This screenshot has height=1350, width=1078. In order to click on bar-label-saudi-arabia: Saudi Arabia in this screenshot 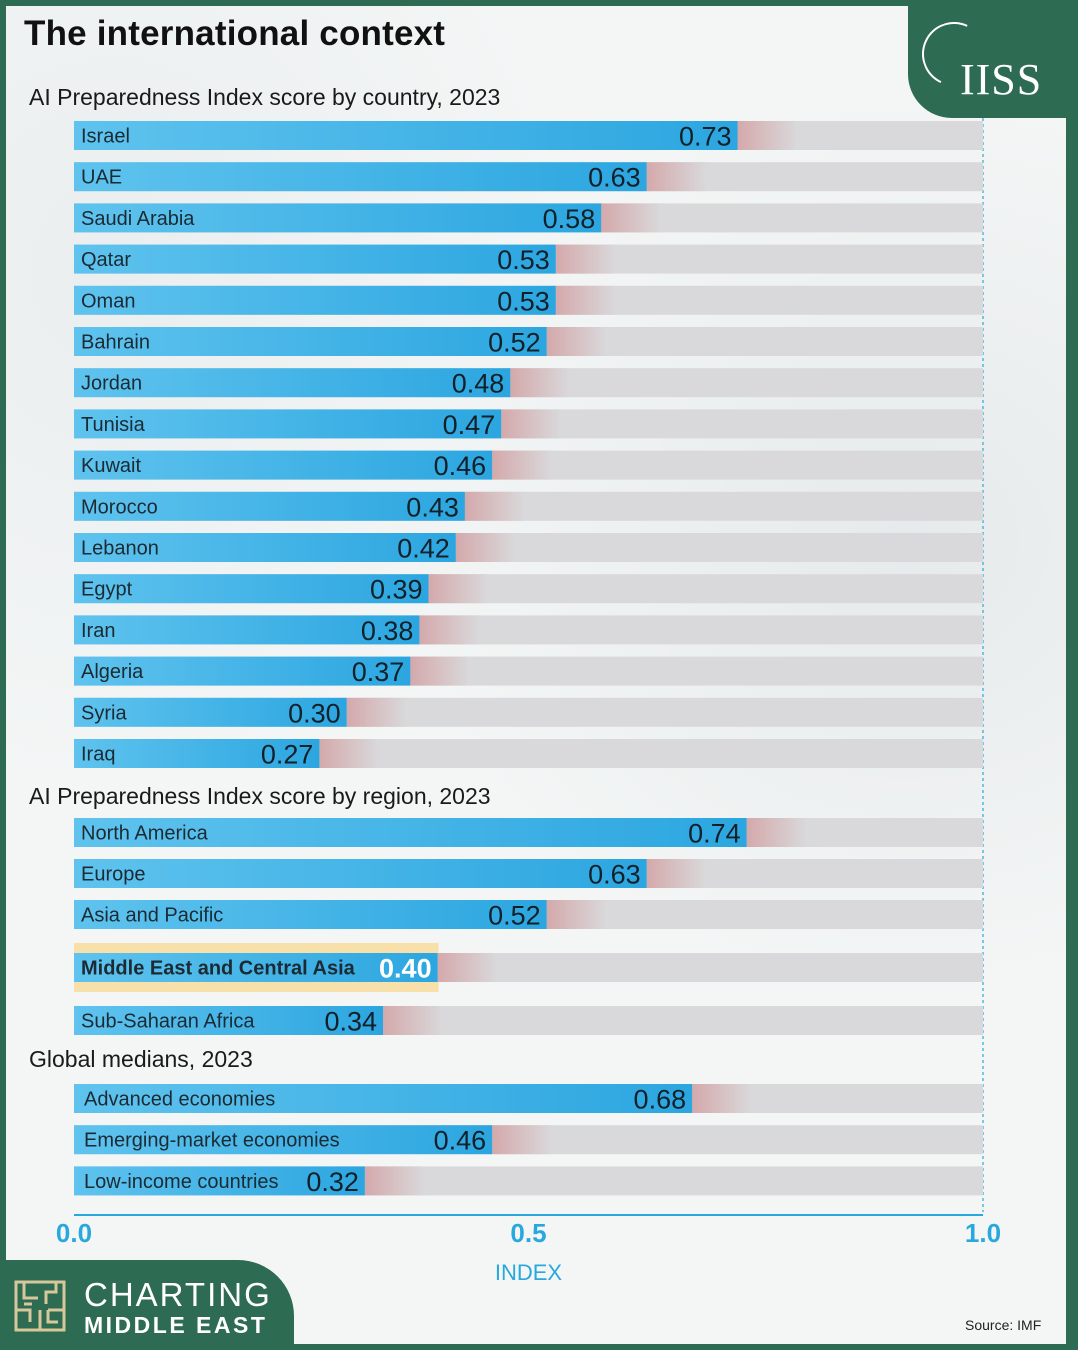, I will do `click(138, 219)`.